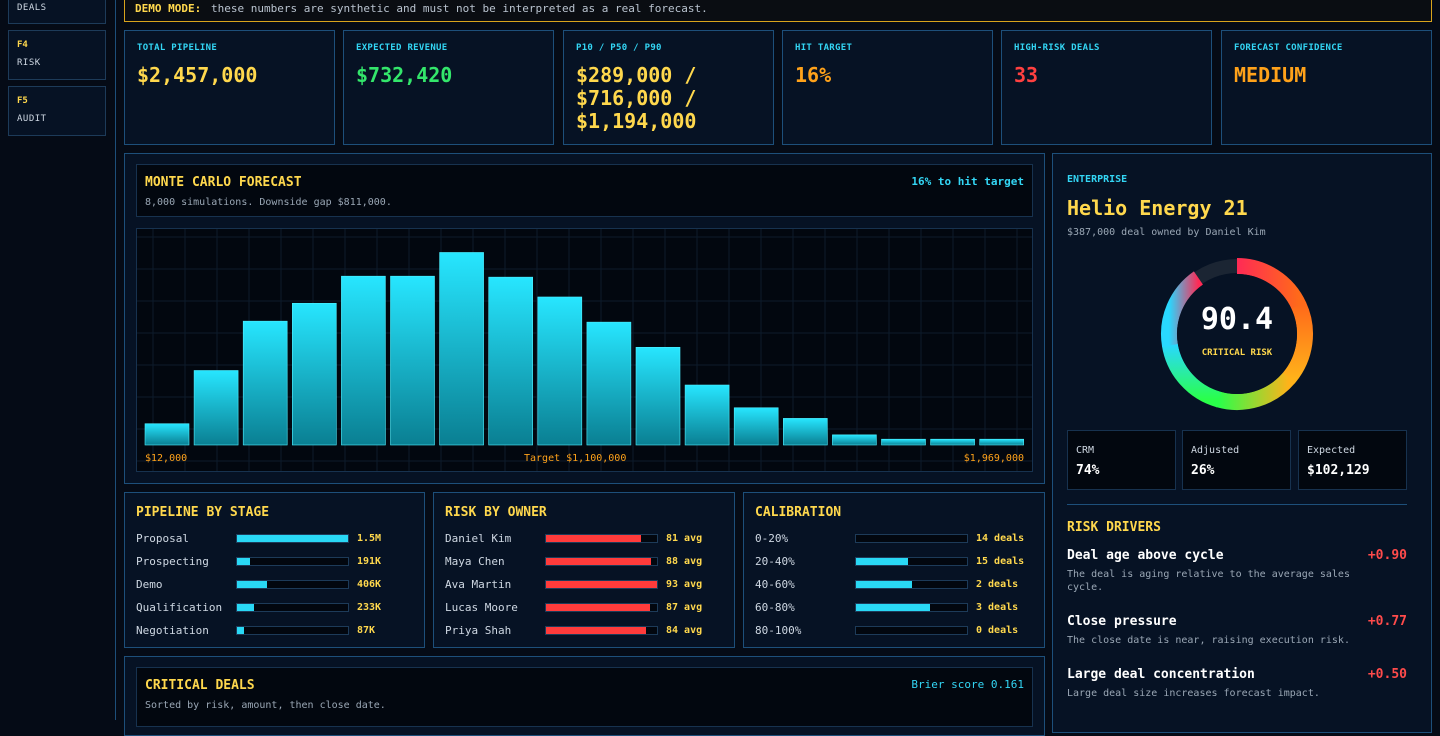 Image resolution: width=1440 pixels, height=736 pixels. What do you see at coordinates (448, 87) in the screenshot?
I see `kpi-expected-revenue: EXPECTED REVENUE $732,420` at bounding box center [448, 87].